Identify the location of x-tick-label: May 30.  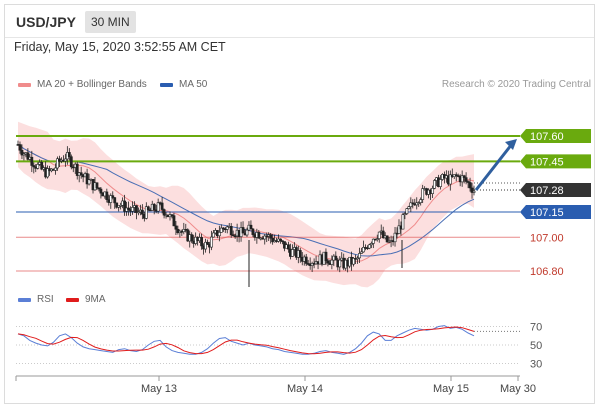
(518, 389).